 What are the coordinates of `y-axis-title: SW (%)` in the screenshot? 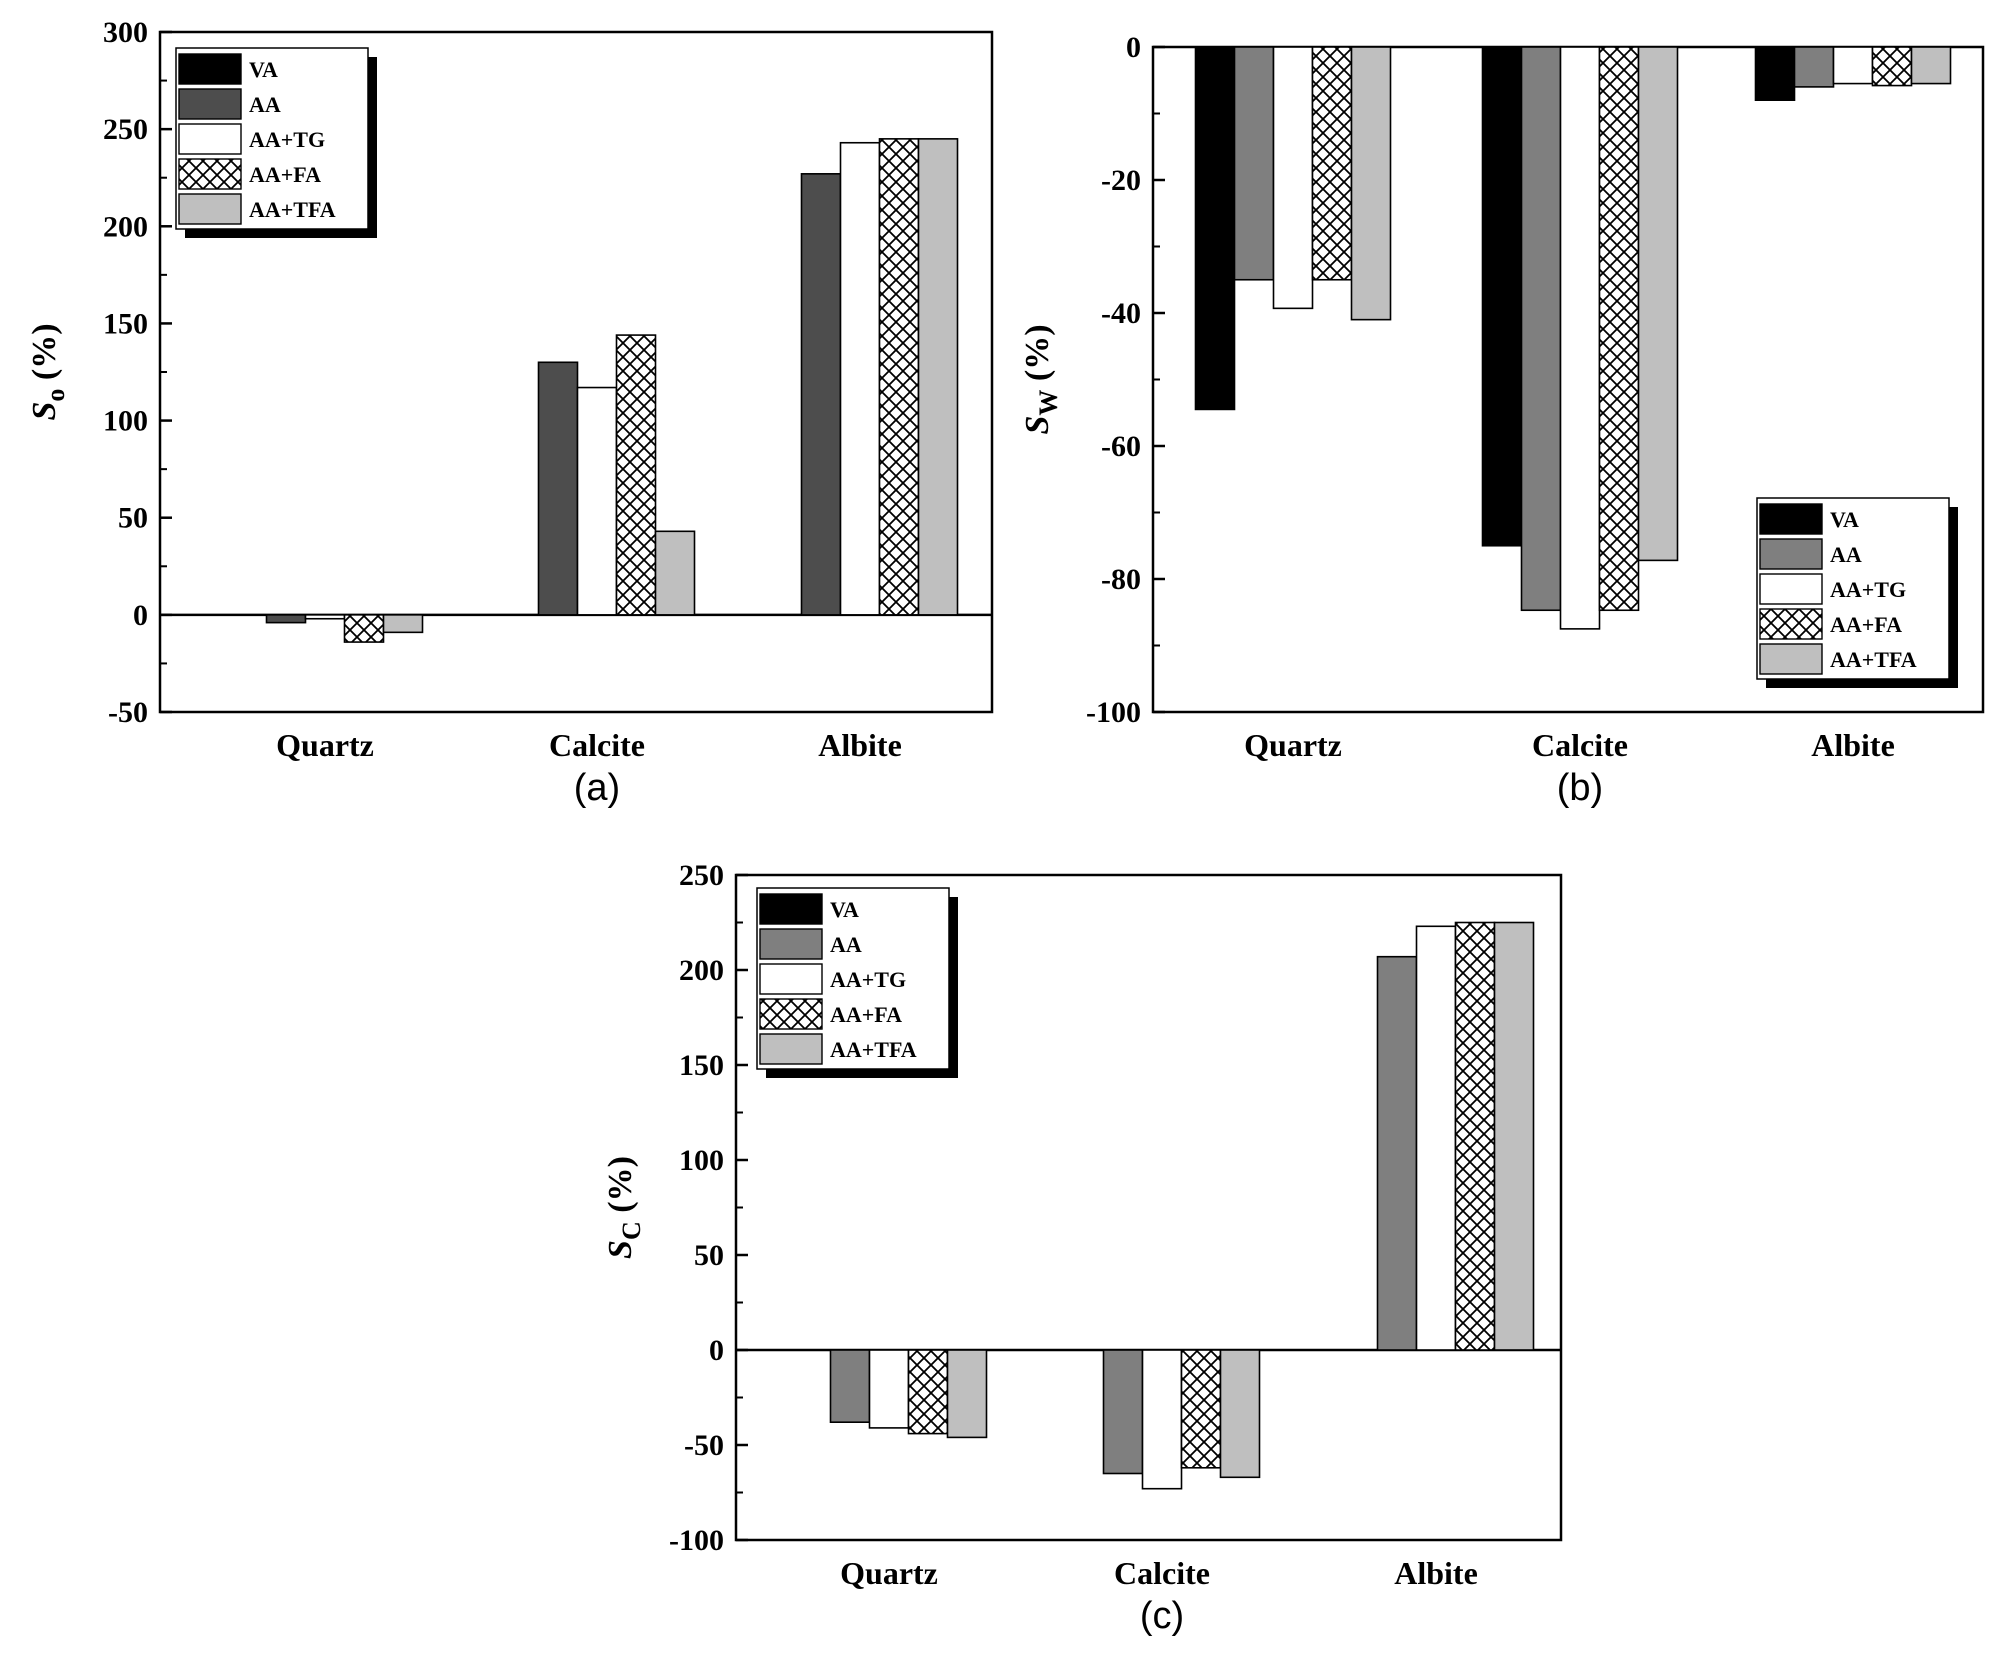 It's located at (1041, 379).